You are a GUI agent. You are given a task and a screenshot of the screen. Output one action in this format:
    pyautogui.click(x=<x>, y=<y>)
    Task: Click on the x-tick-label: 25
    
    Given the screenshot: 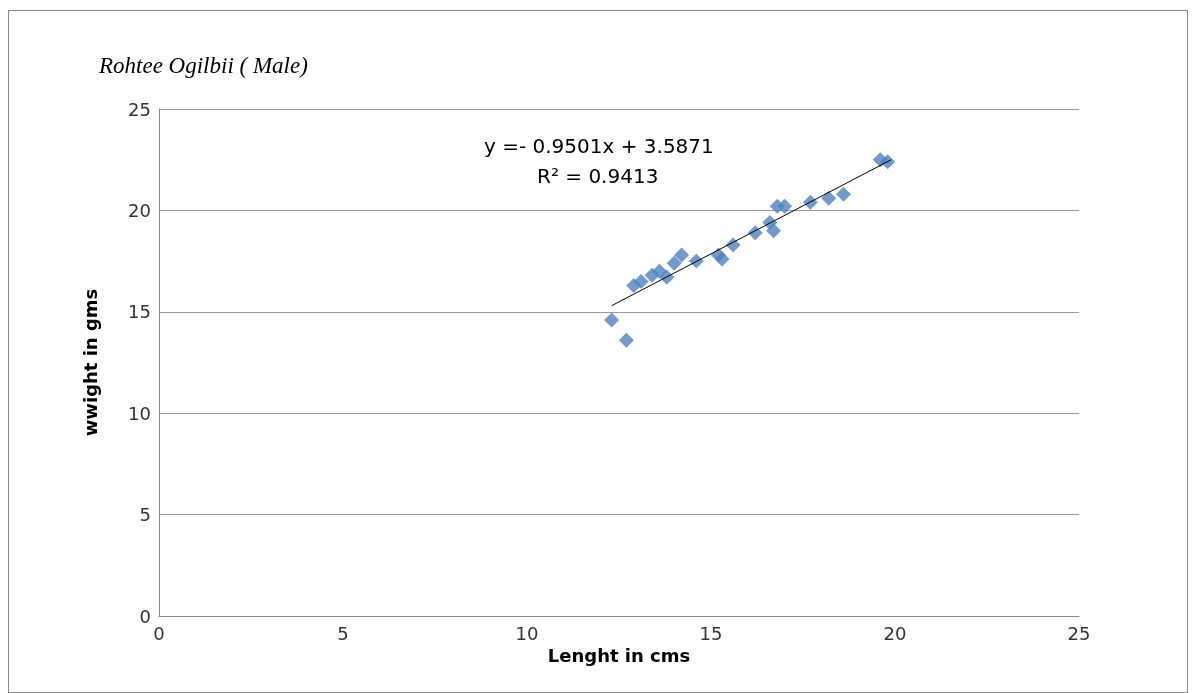 What is the action you would take?
    pyautogui.click(x=1079, y=633)
    